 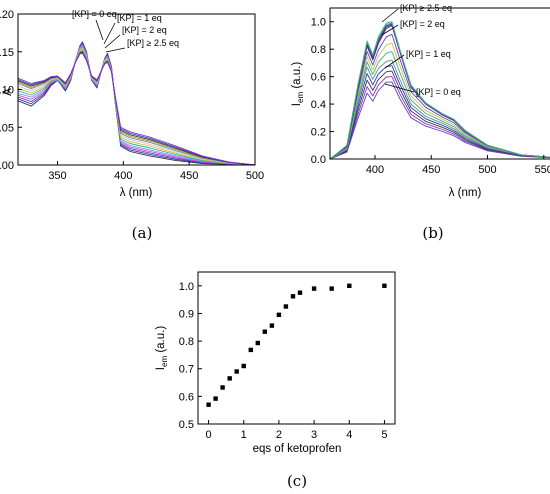 What do you see at coordinates (57, 176) in the screenshot?
I see `x-tick-label: 350` at bounding box center [57, 176].